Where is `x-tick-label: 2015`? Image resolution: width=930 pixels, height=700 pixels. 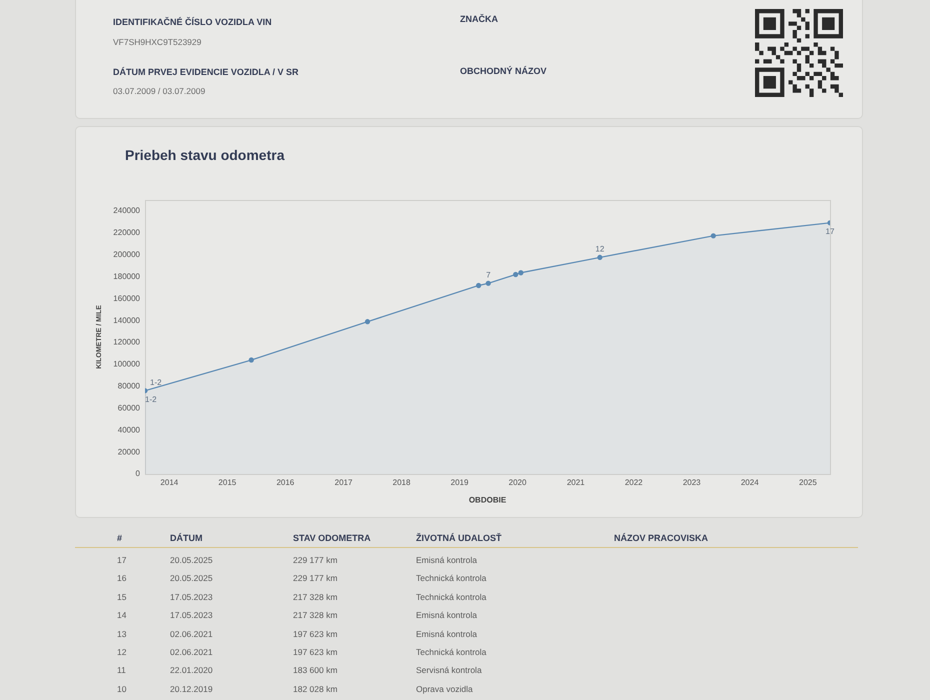
x-tick-label: 2015 is located at coordinates (227, 483).